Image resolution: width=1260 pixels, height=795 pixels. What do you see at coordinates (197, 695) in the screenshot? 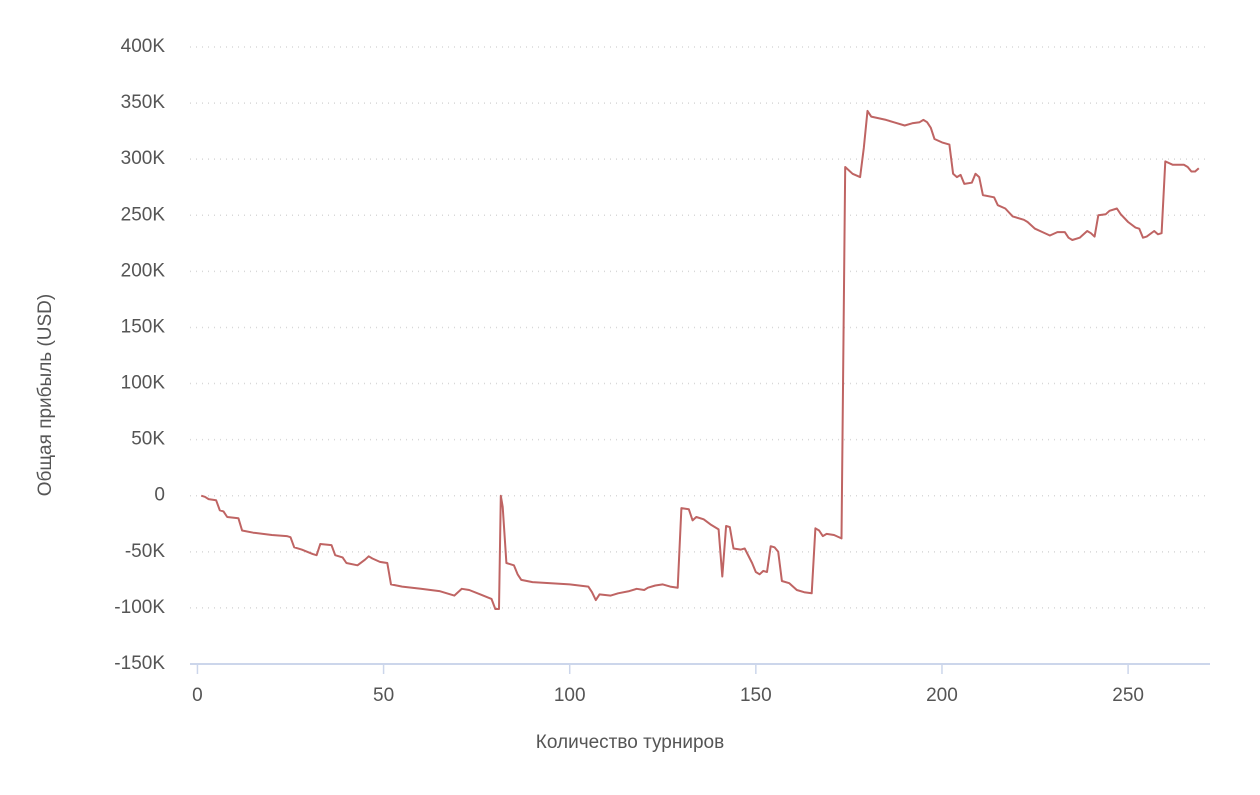
I see `x-tick-label: 0` at bounding box center [197, 695].